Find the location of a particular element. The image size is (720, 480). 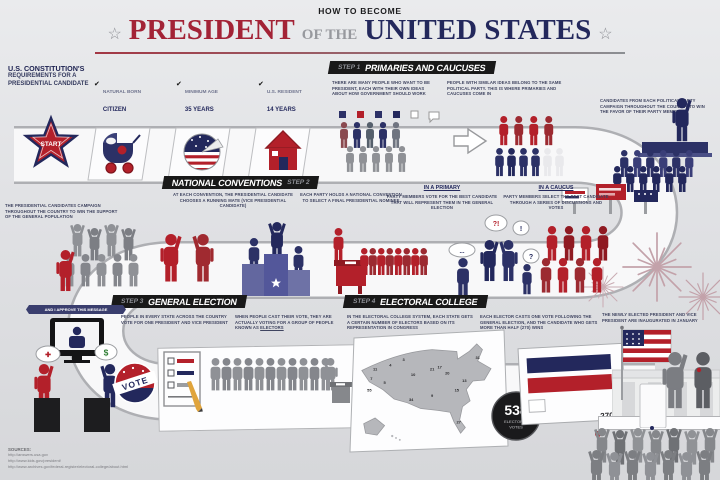

running-mate-pair is located at coordinates (187, 258).